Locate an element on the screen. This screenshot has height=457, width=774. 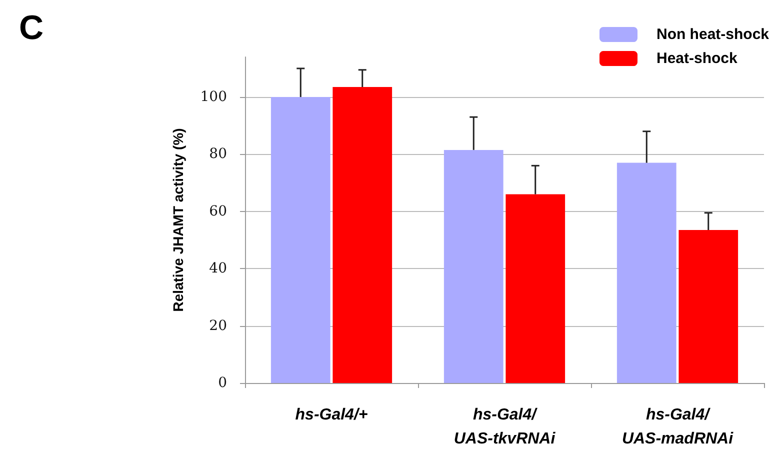
y-tick-label: 60 is located at coordinates (218, 211).